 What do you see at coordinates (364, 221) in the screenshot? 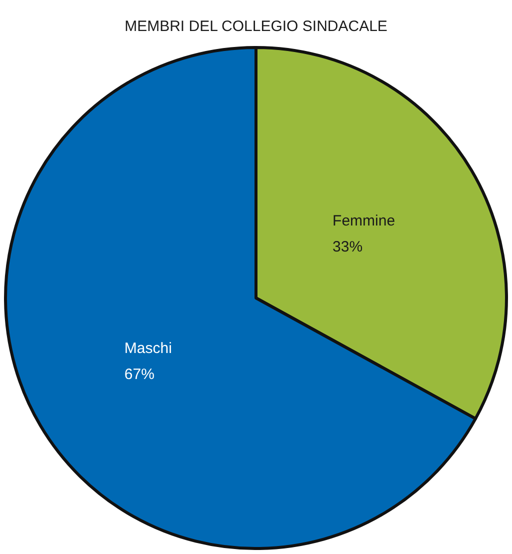
I see `slice-label: Femmine` at bounding box center [364, 221].